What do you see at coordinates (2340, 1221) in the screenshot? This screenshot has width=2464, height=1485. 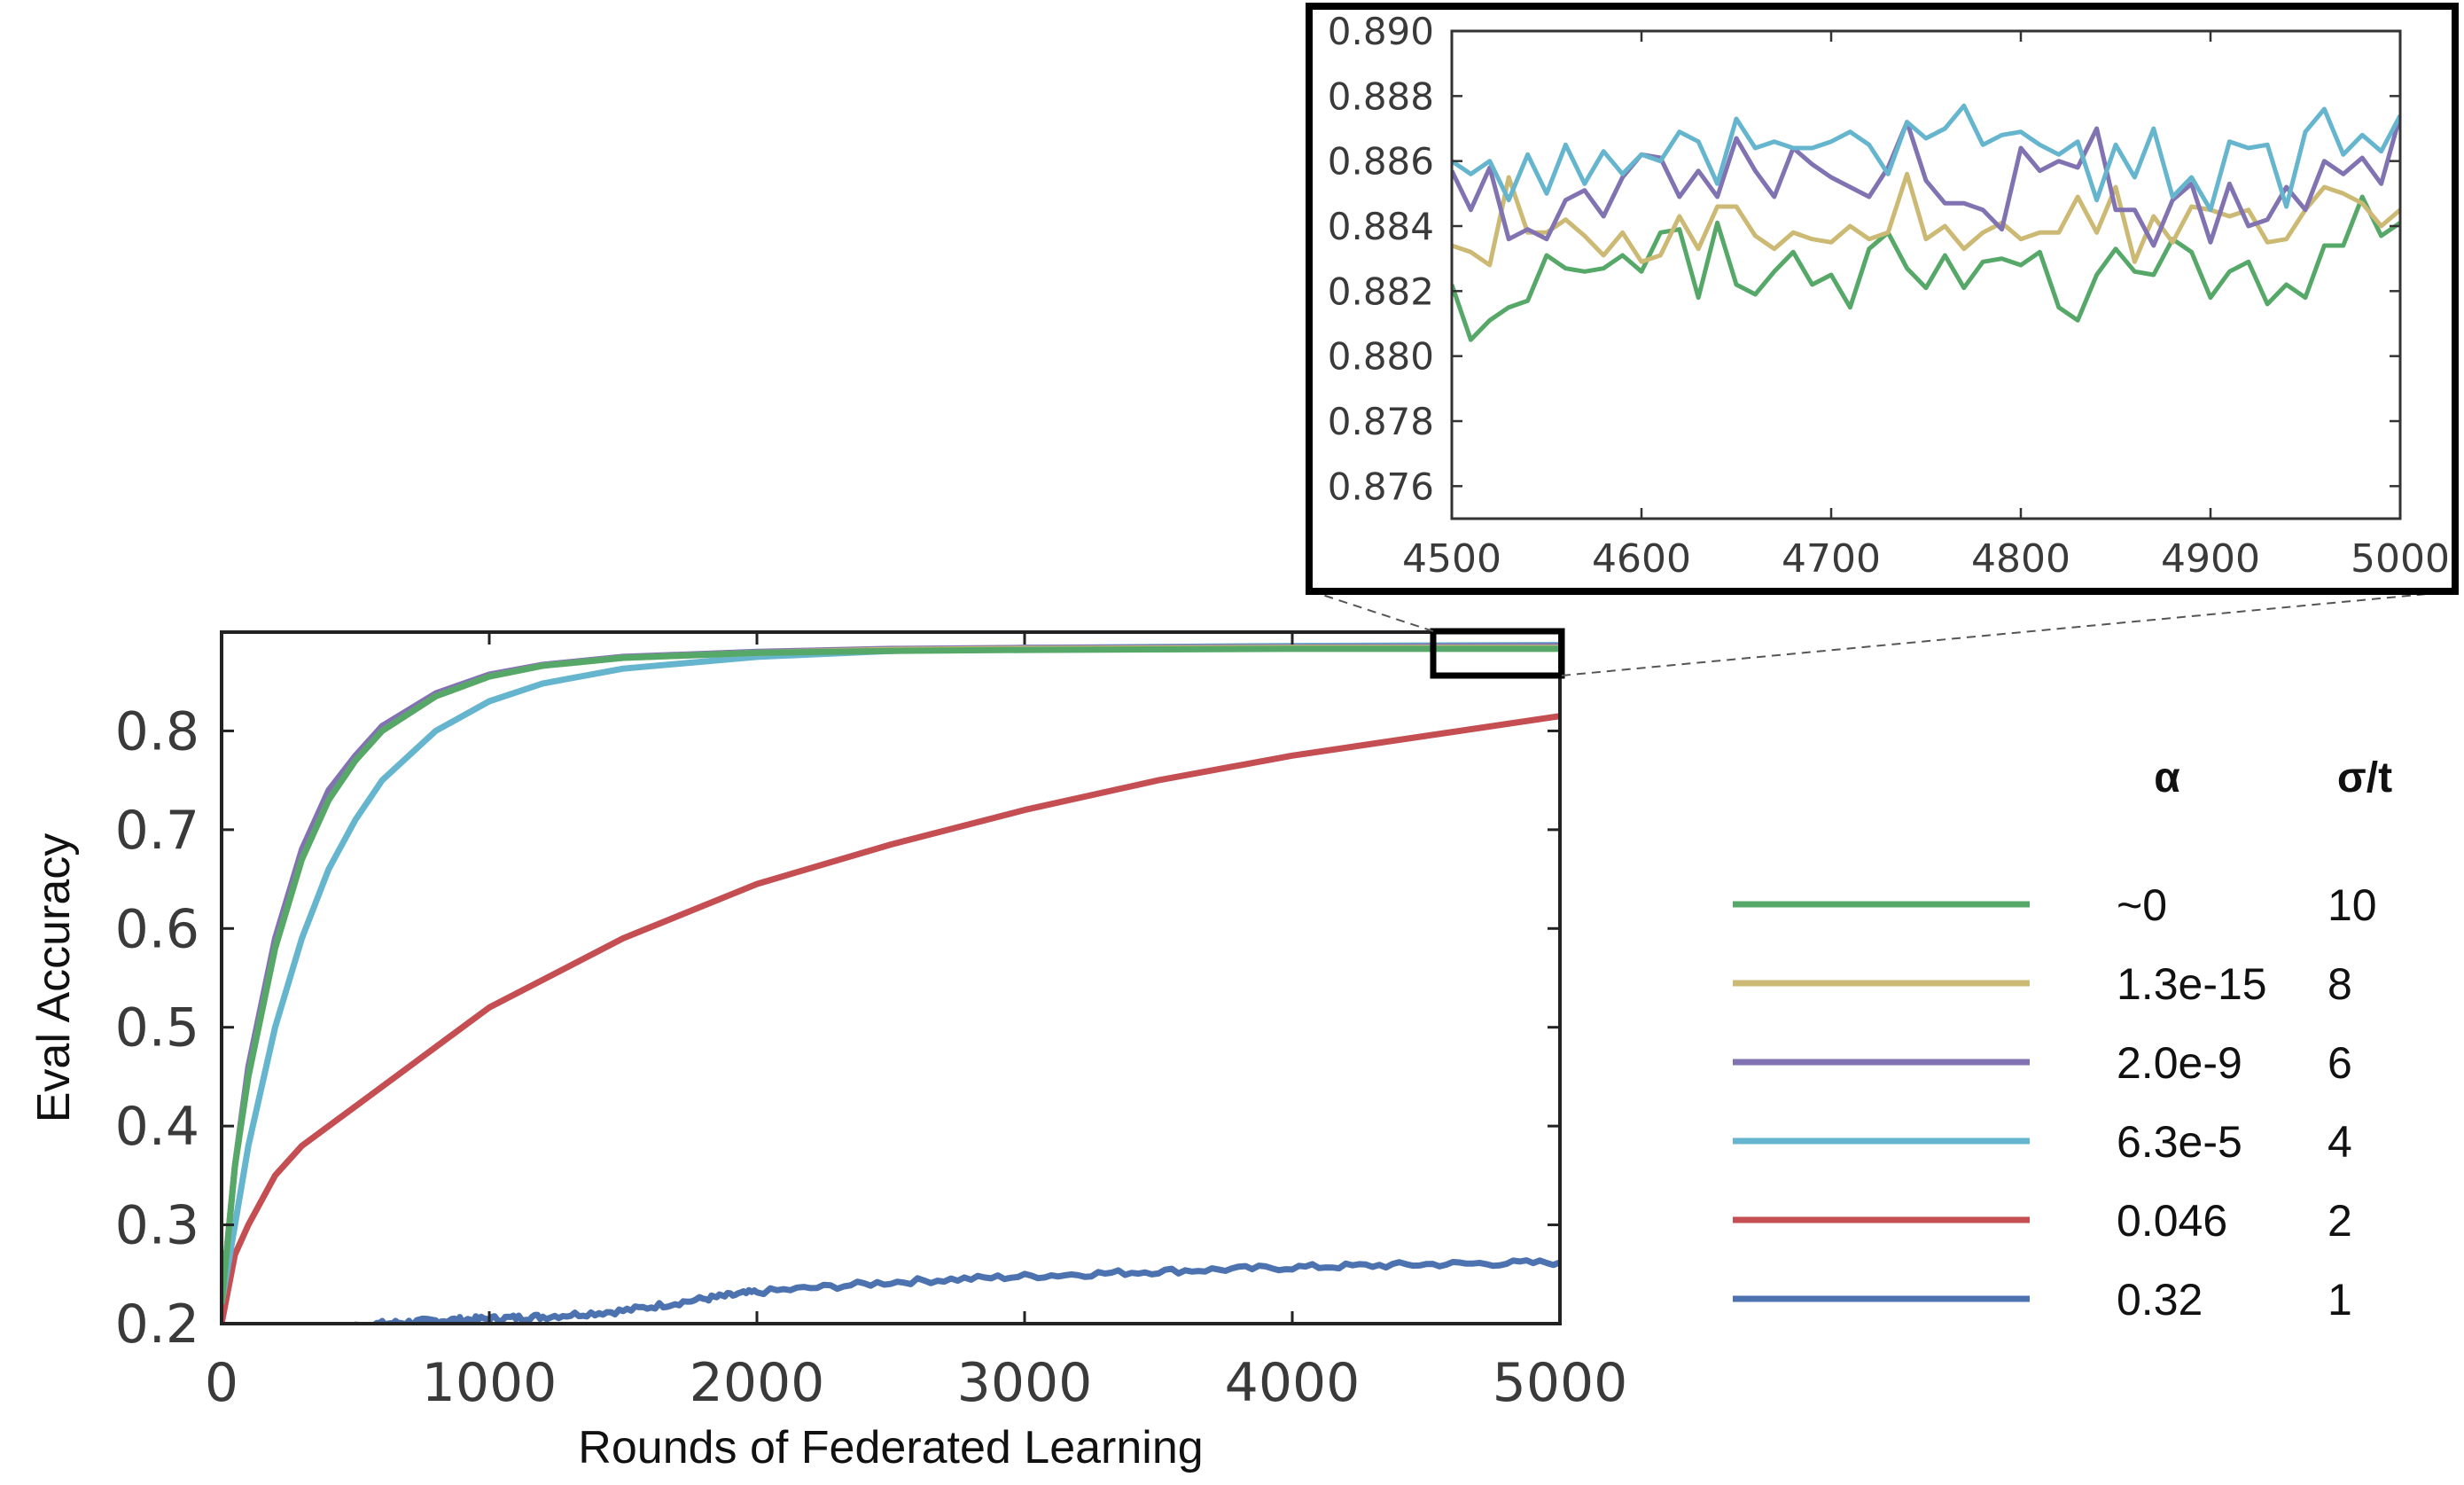 I see `legend-sigma-value: 2` at bounding box center [2340, 1221].